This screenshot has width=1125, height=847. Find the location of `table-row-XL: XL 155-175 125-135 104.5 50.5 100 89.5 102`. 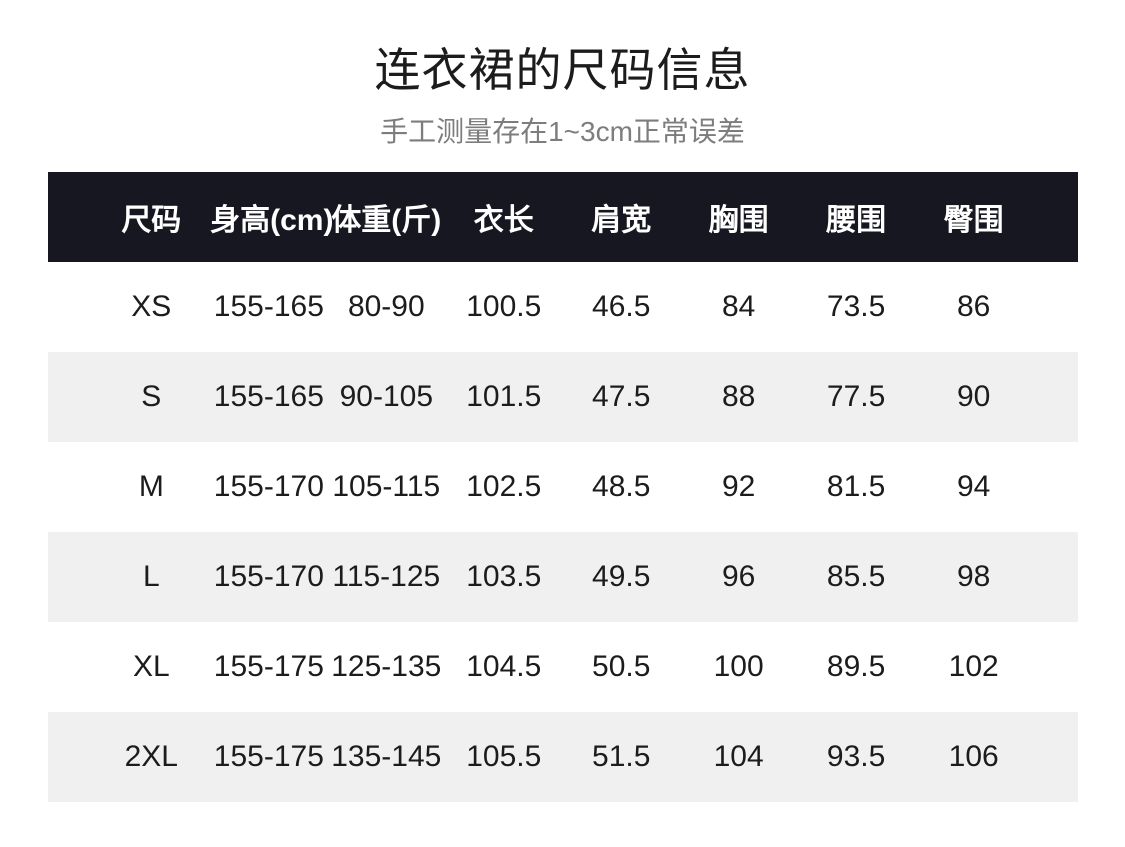

table-row-XL: XL 155-175 125-135 104.5 50.5 100 89.5 102 is located at coordinates (563, 667).